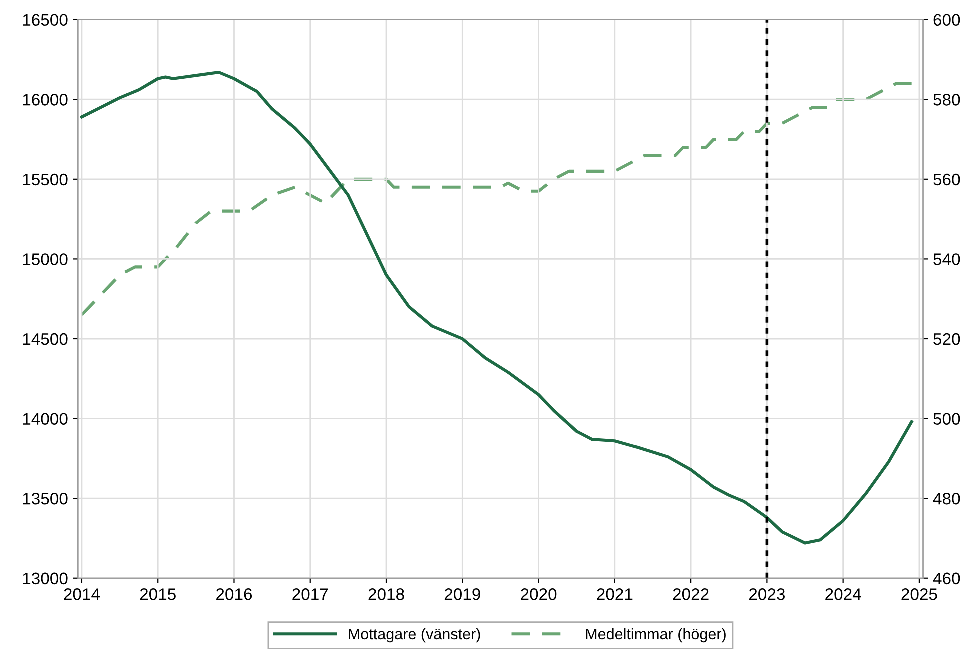 Image resolution: width=977 pixels, height=661 pixels. Describe the element at coordinates (947, 419) in the screenshot. I see `y2-tick-label: 500` at that location.